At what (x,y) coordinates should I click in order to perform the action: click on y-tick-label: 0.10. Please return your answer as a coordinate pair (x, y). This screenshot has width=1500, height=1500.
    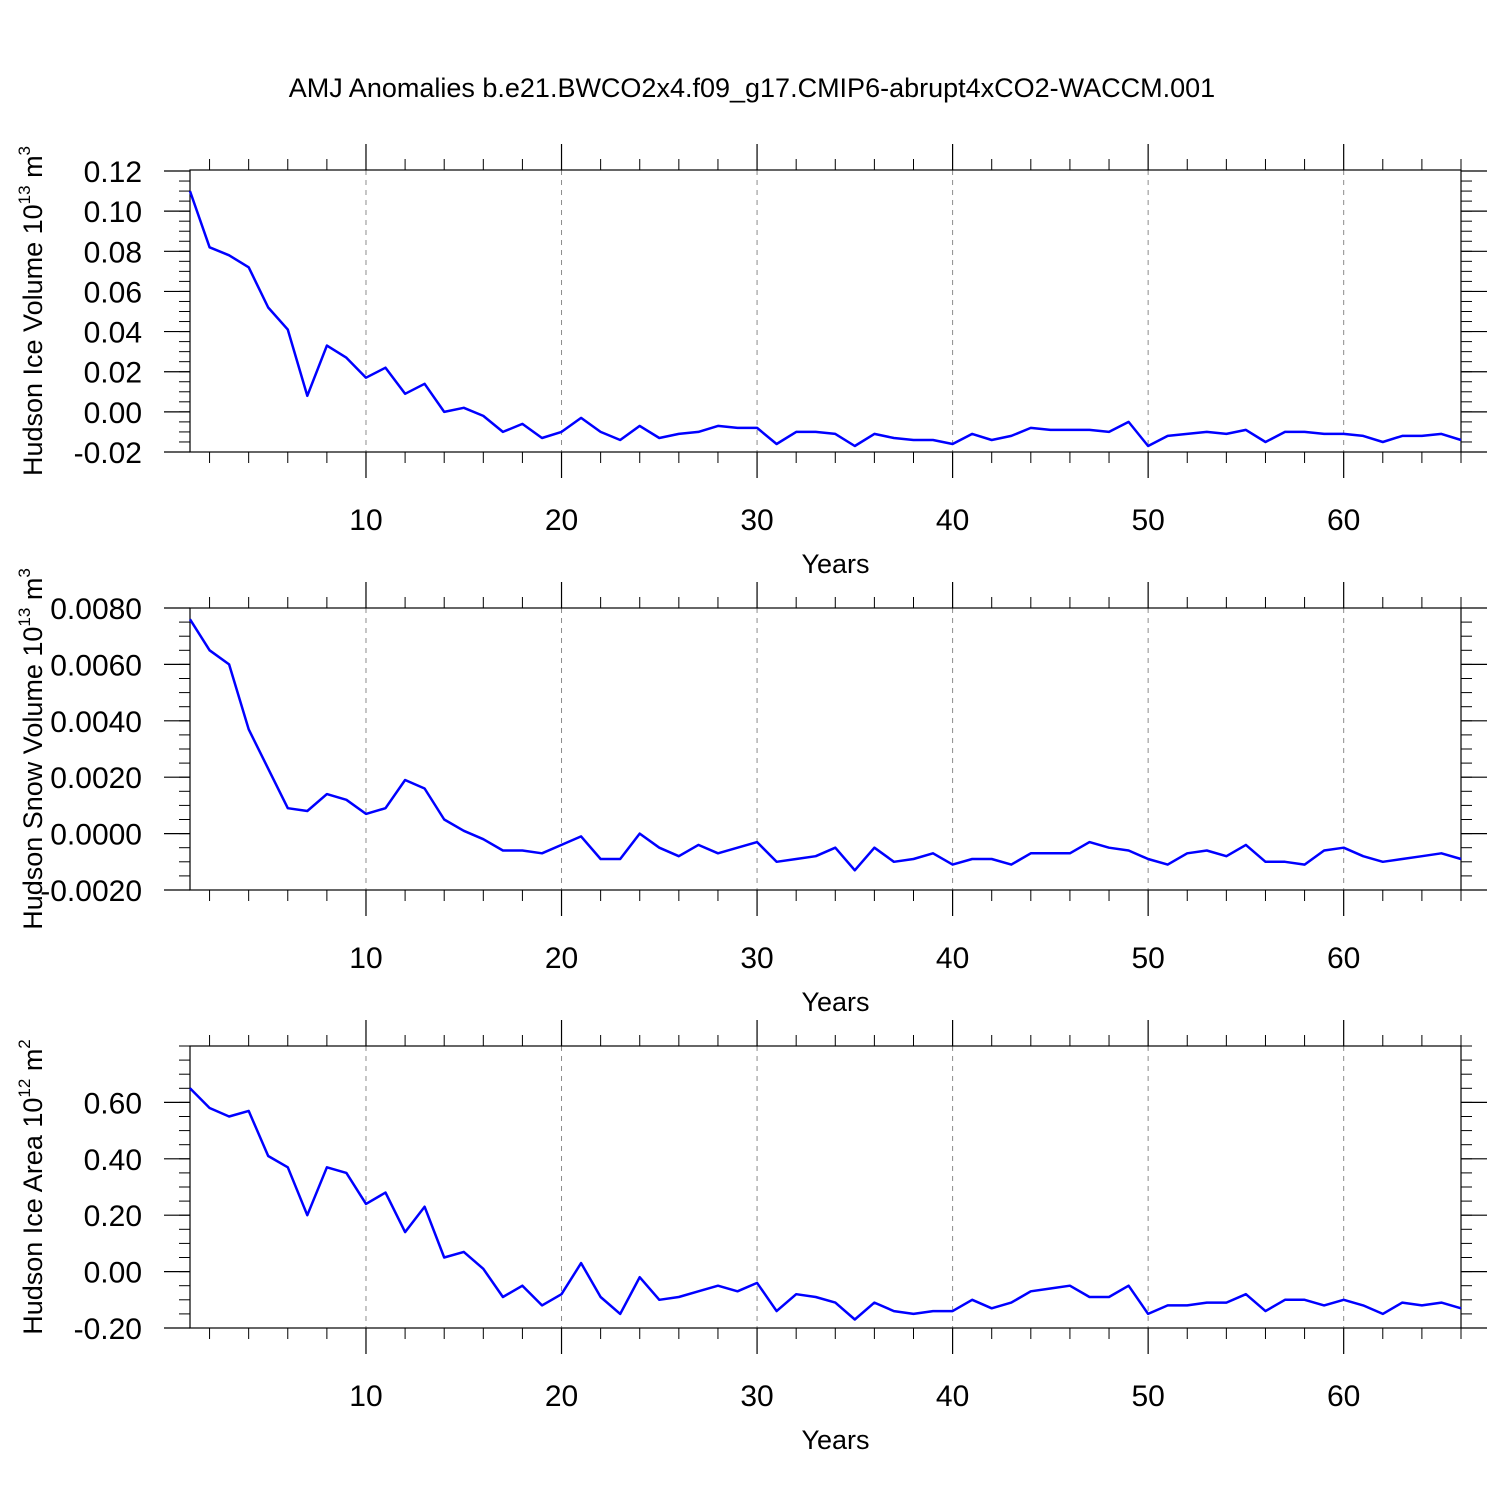
    Looking at the image, I should click on (113, 212).